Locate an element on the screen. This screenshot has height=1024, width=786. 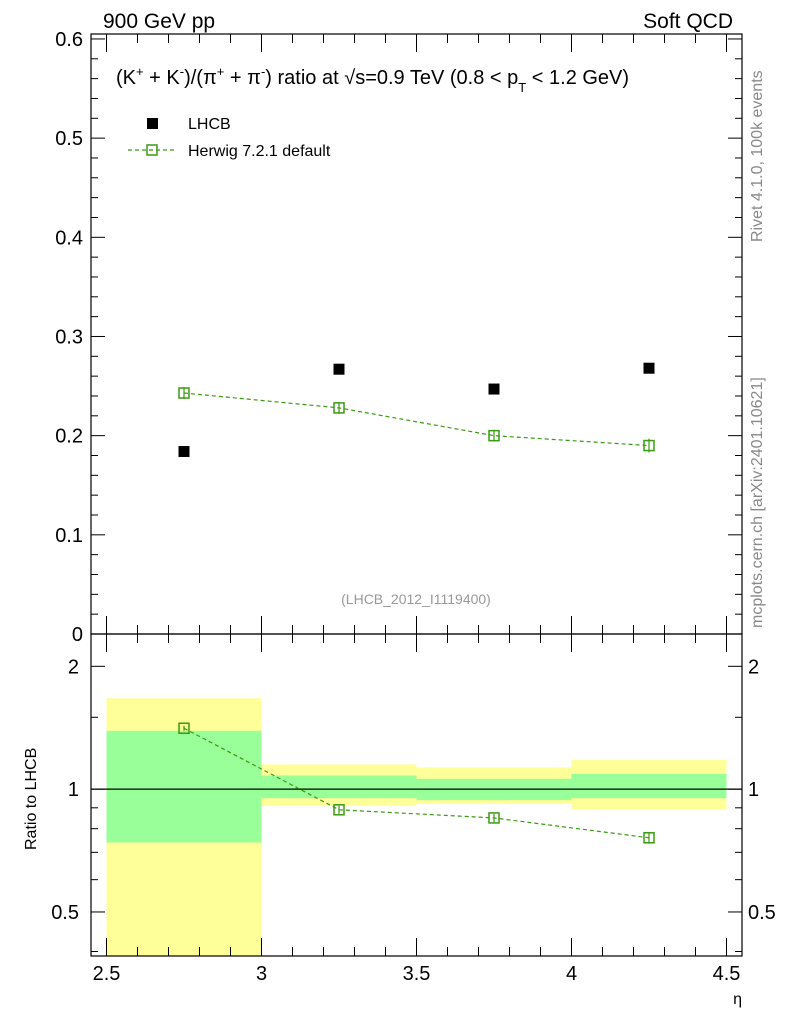
x-tick-label: 3.5 is located at coordinates (417, 974).